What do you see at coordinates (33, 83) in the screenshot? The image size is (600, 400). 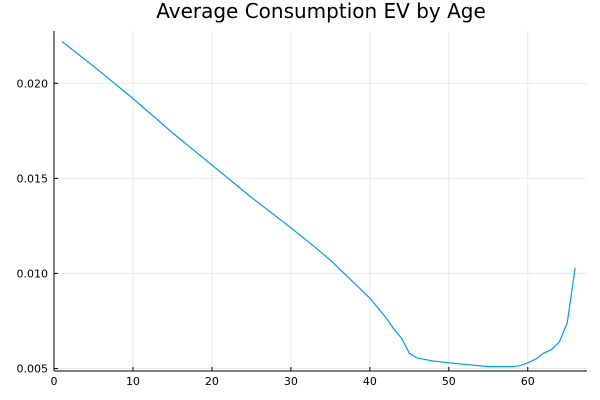 I see `y-tick-label: 0.020` at bounding box center [33, 83].